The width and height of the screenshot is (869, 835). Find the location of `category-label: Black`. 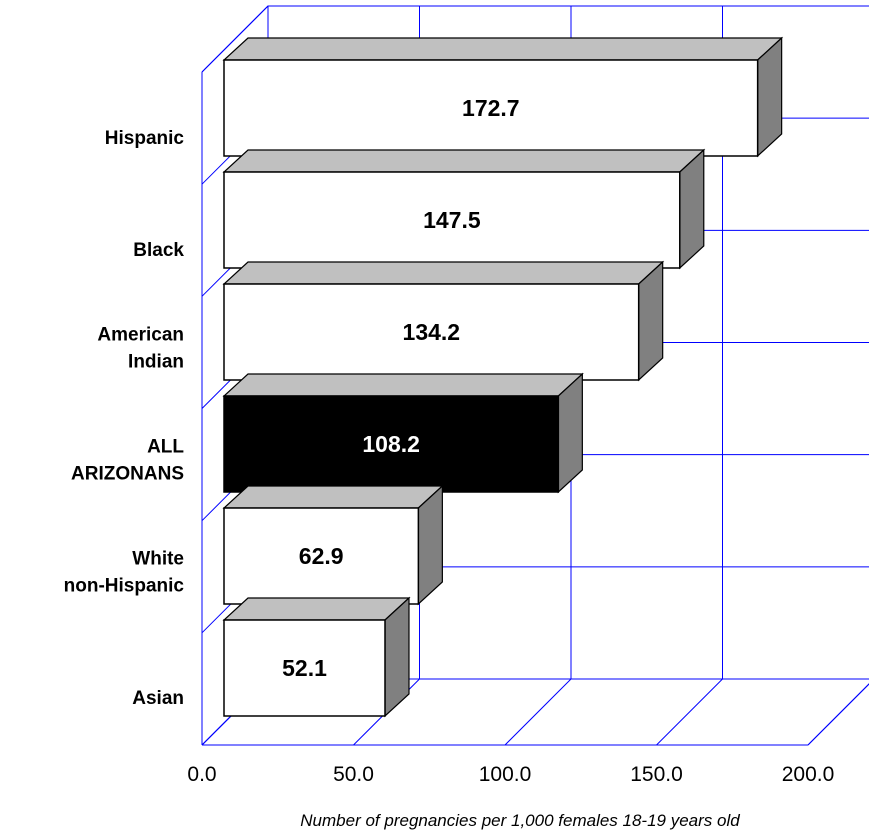

category-label: Black is located at coordinates (158, 250).